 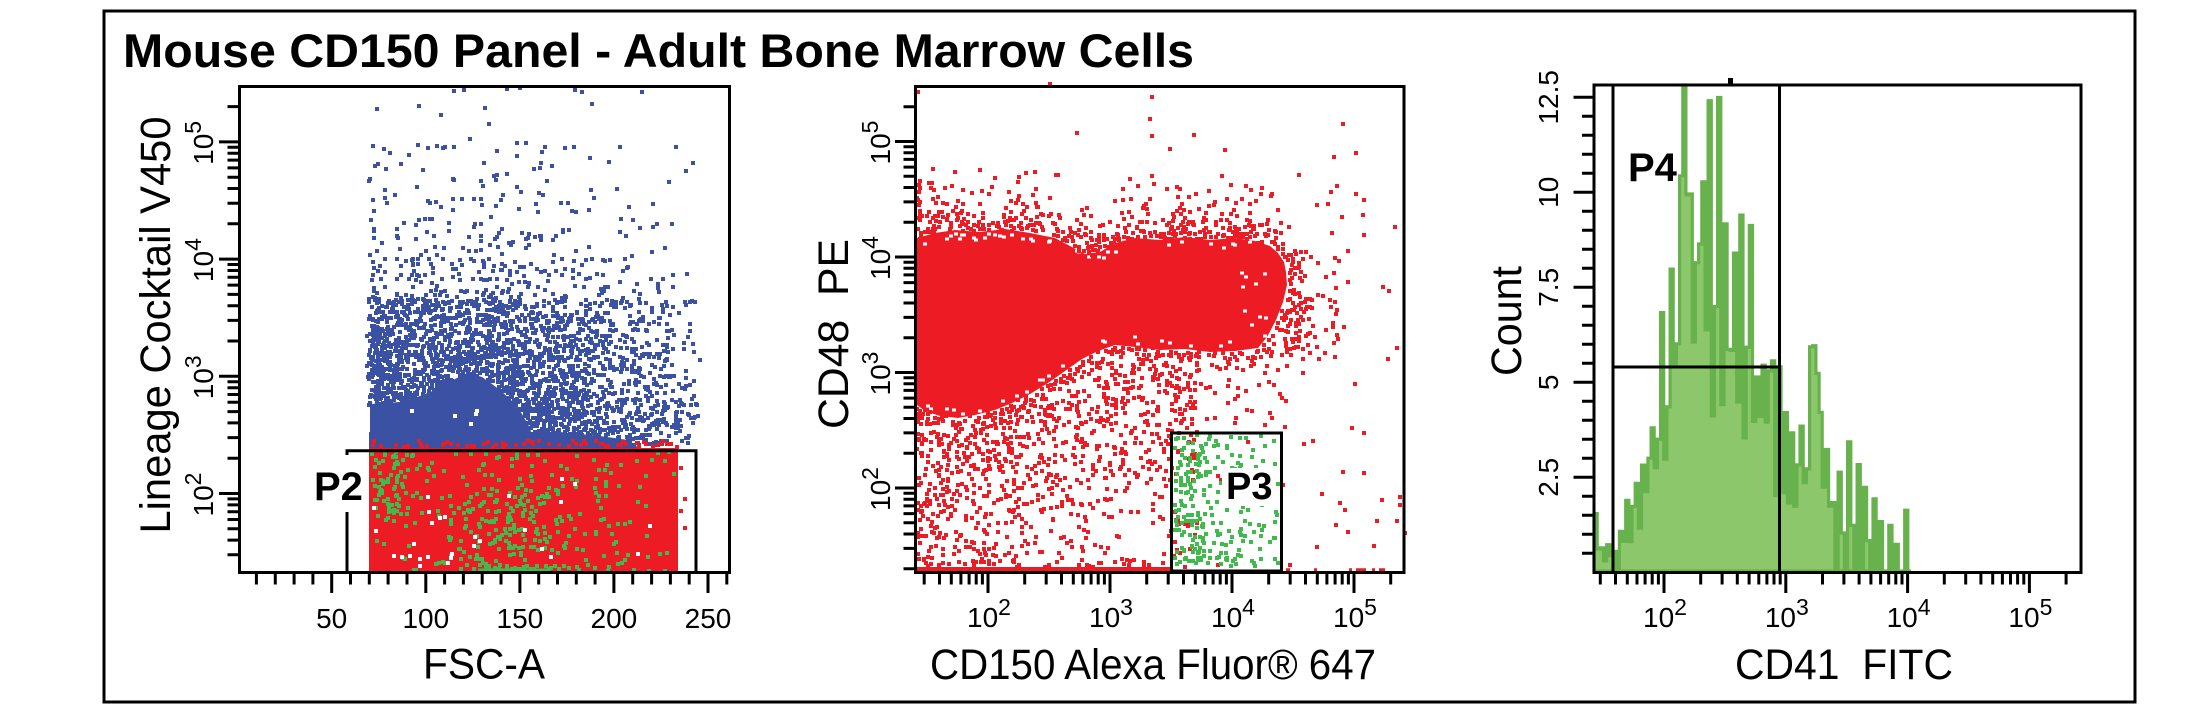 What do you see at coordinates (834, 334) in the screenshot?
I see `svg-text: CD48 PE` at bounding box center [834, 334].